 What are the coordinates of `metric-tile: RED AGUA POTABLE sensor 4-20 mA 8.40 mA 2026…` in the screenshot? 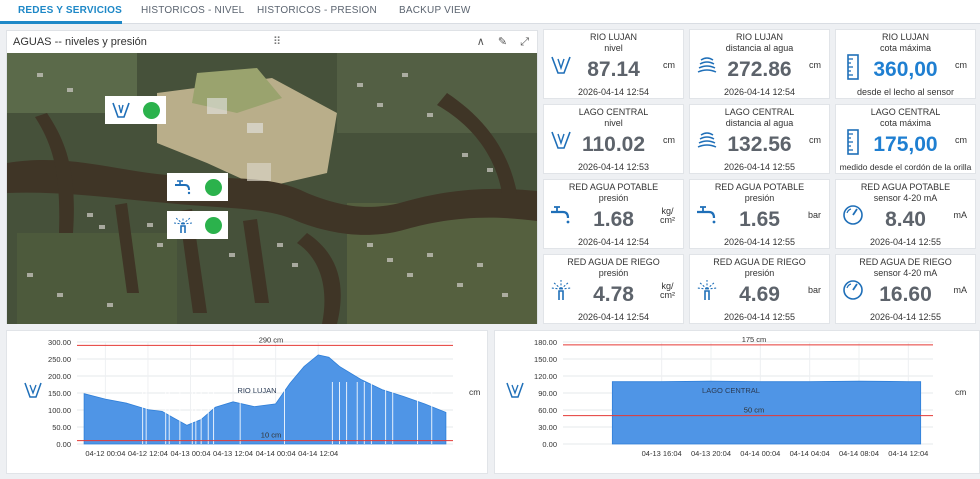 It's located at (905, 214).